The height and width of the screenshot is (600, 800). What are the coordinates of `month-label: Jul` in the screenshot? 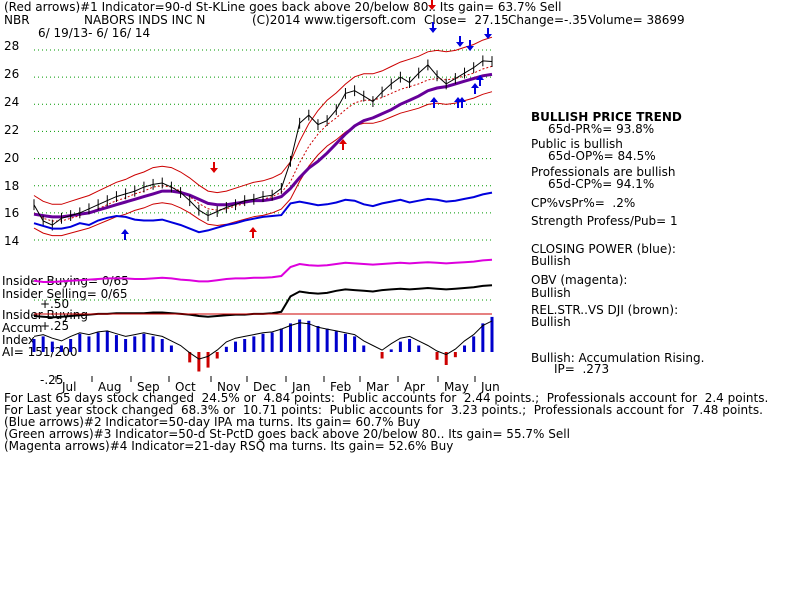 It's located at (69, 387).